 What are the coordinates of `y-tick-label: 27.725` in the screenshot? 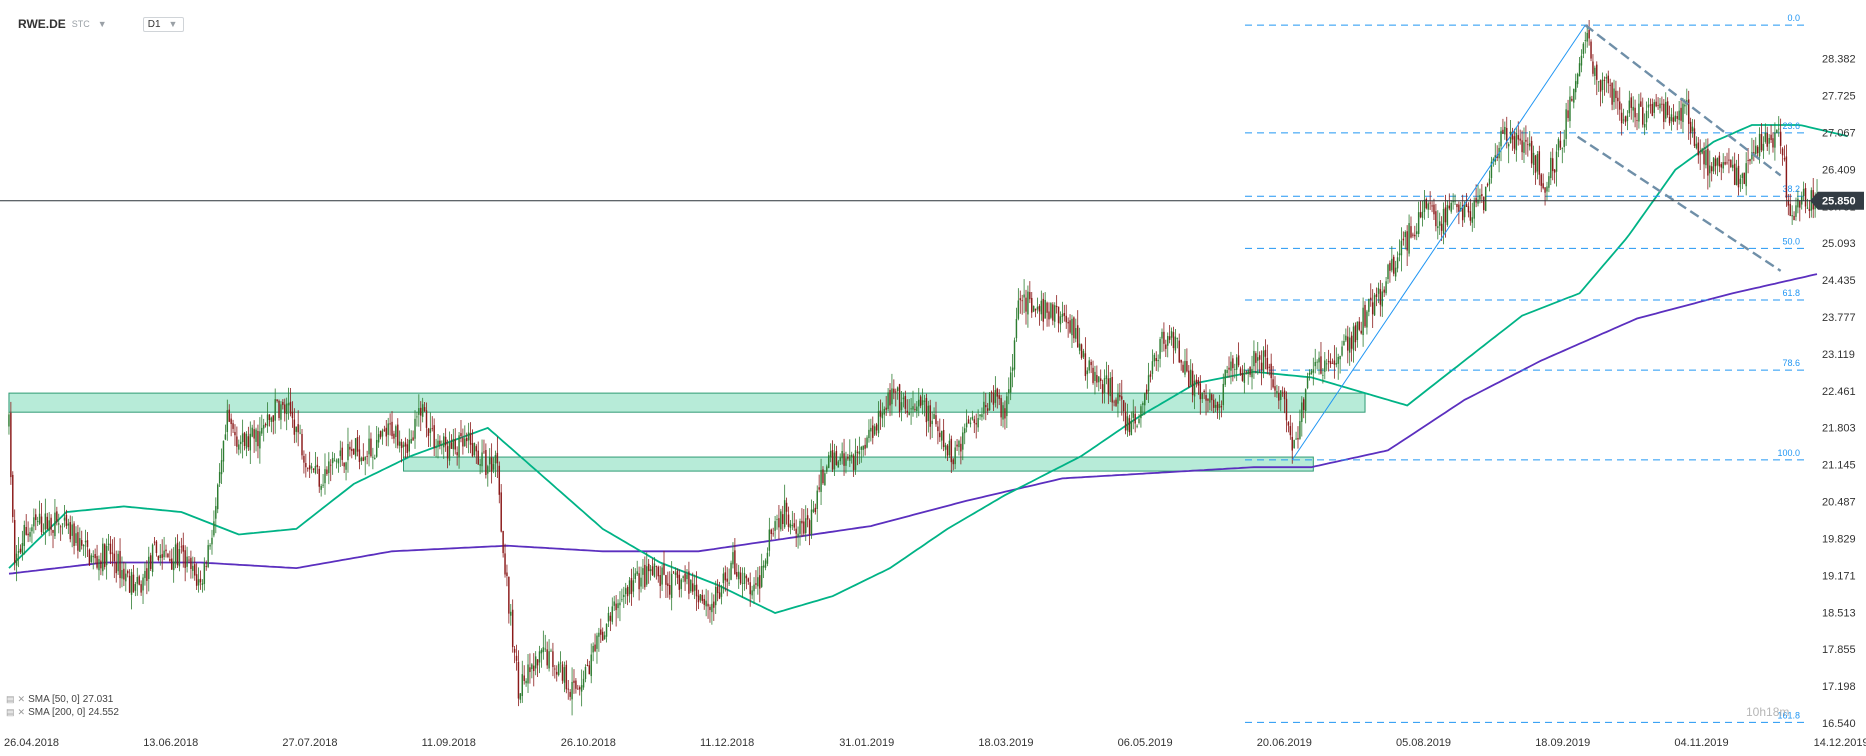 It's located at (1839, 97).